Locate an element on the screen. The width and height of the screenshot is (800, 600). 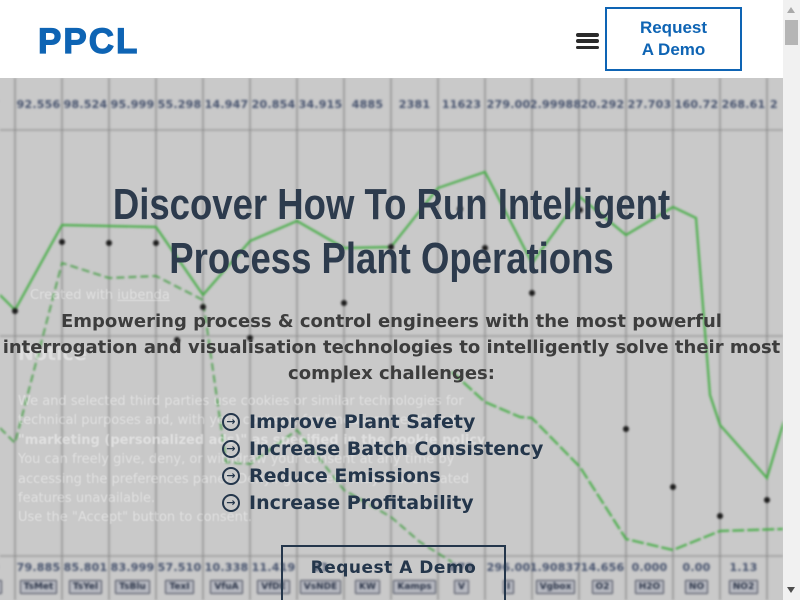
chart-tag-cell: TsMet is located at coordinates (38, 587).